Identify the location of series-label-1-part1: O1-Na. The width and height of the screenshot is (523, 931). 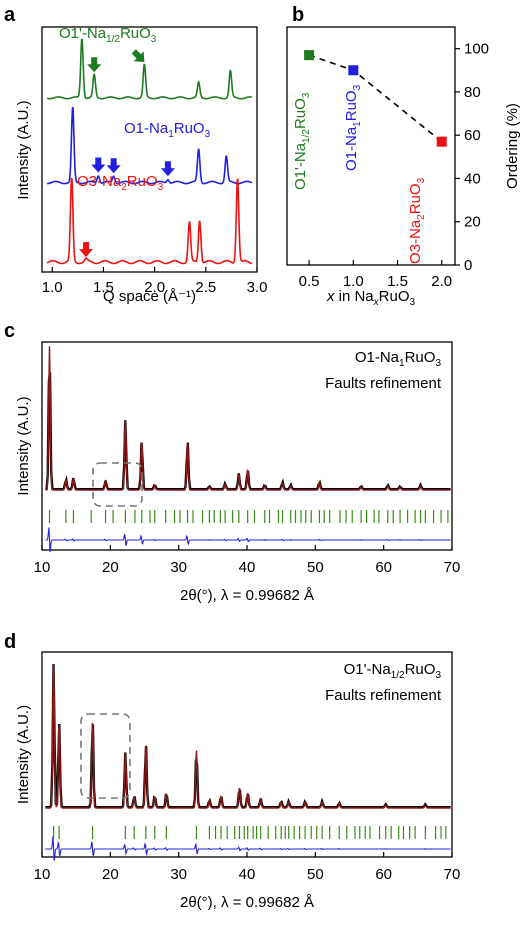
(146, 128).